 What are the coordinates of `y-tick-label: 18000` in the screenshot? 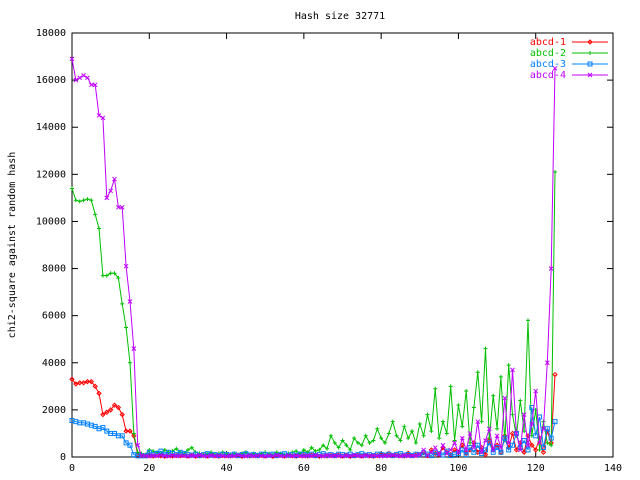 It's located at (51, 33).